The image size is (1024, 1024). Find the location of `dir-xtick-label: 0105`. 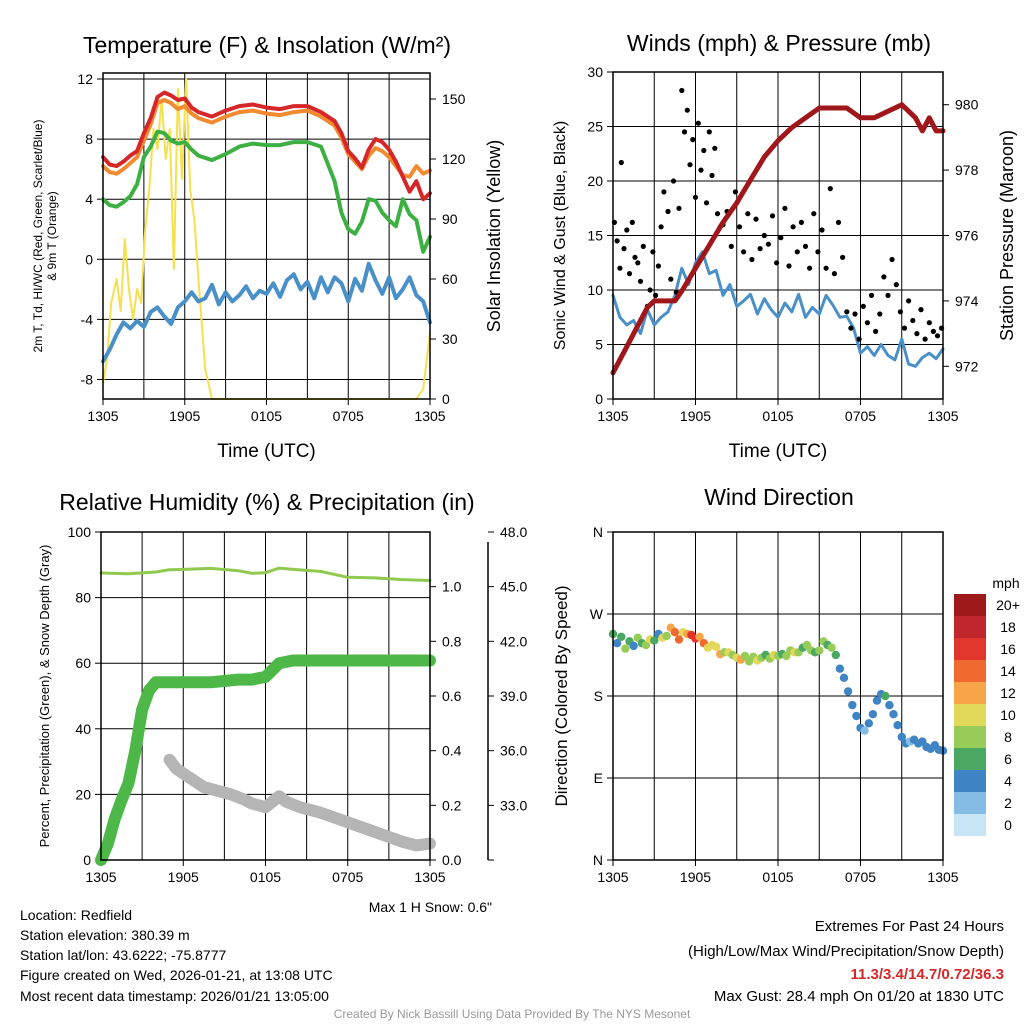

dir-xtick-label: 0105 is located at coordinates (777, 877).